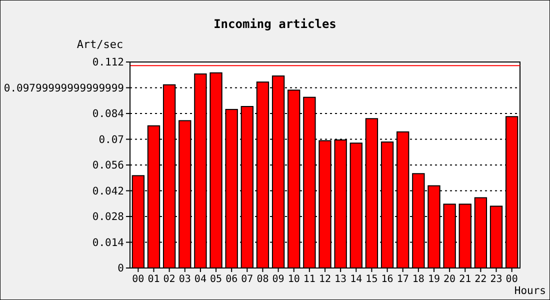 The image size is (550, 300). What do you see at coordinates (340, 279) in the screenshot?
I see `x-tick-label: 13` at bounding box center [340, 279].